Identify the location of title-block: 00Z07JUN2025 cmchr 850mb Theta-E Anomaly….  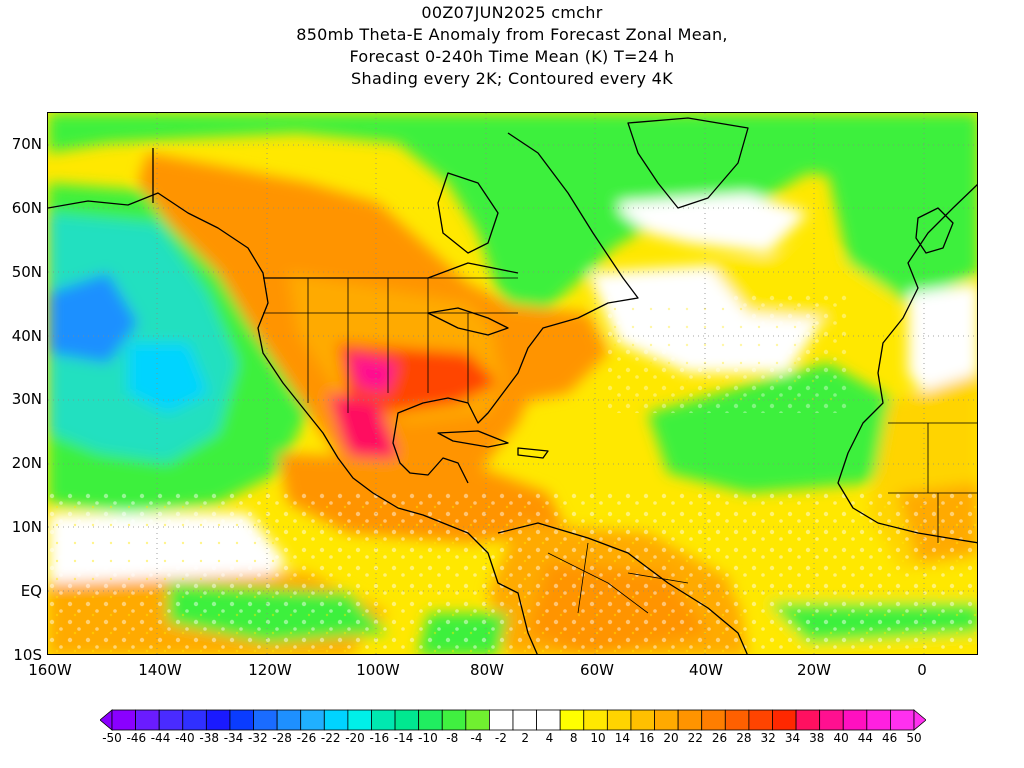
(512, 46).